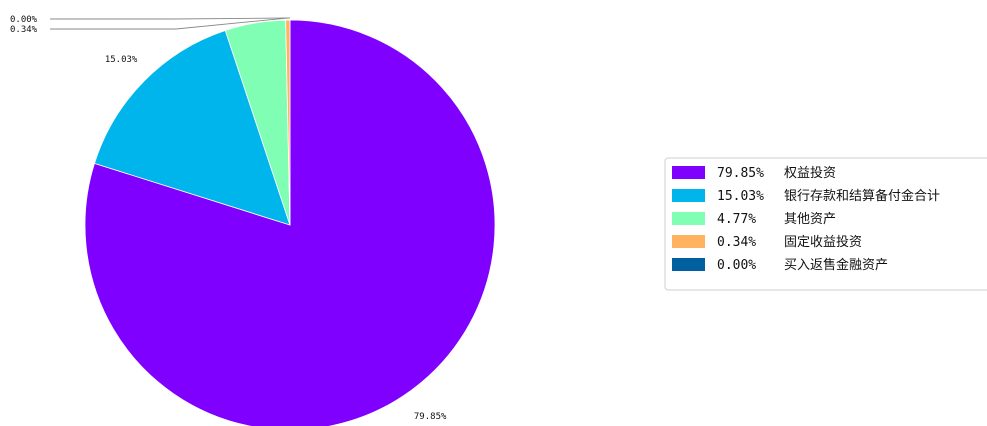  I want to click on legend-percent: 79.85%, so click(740, 173).